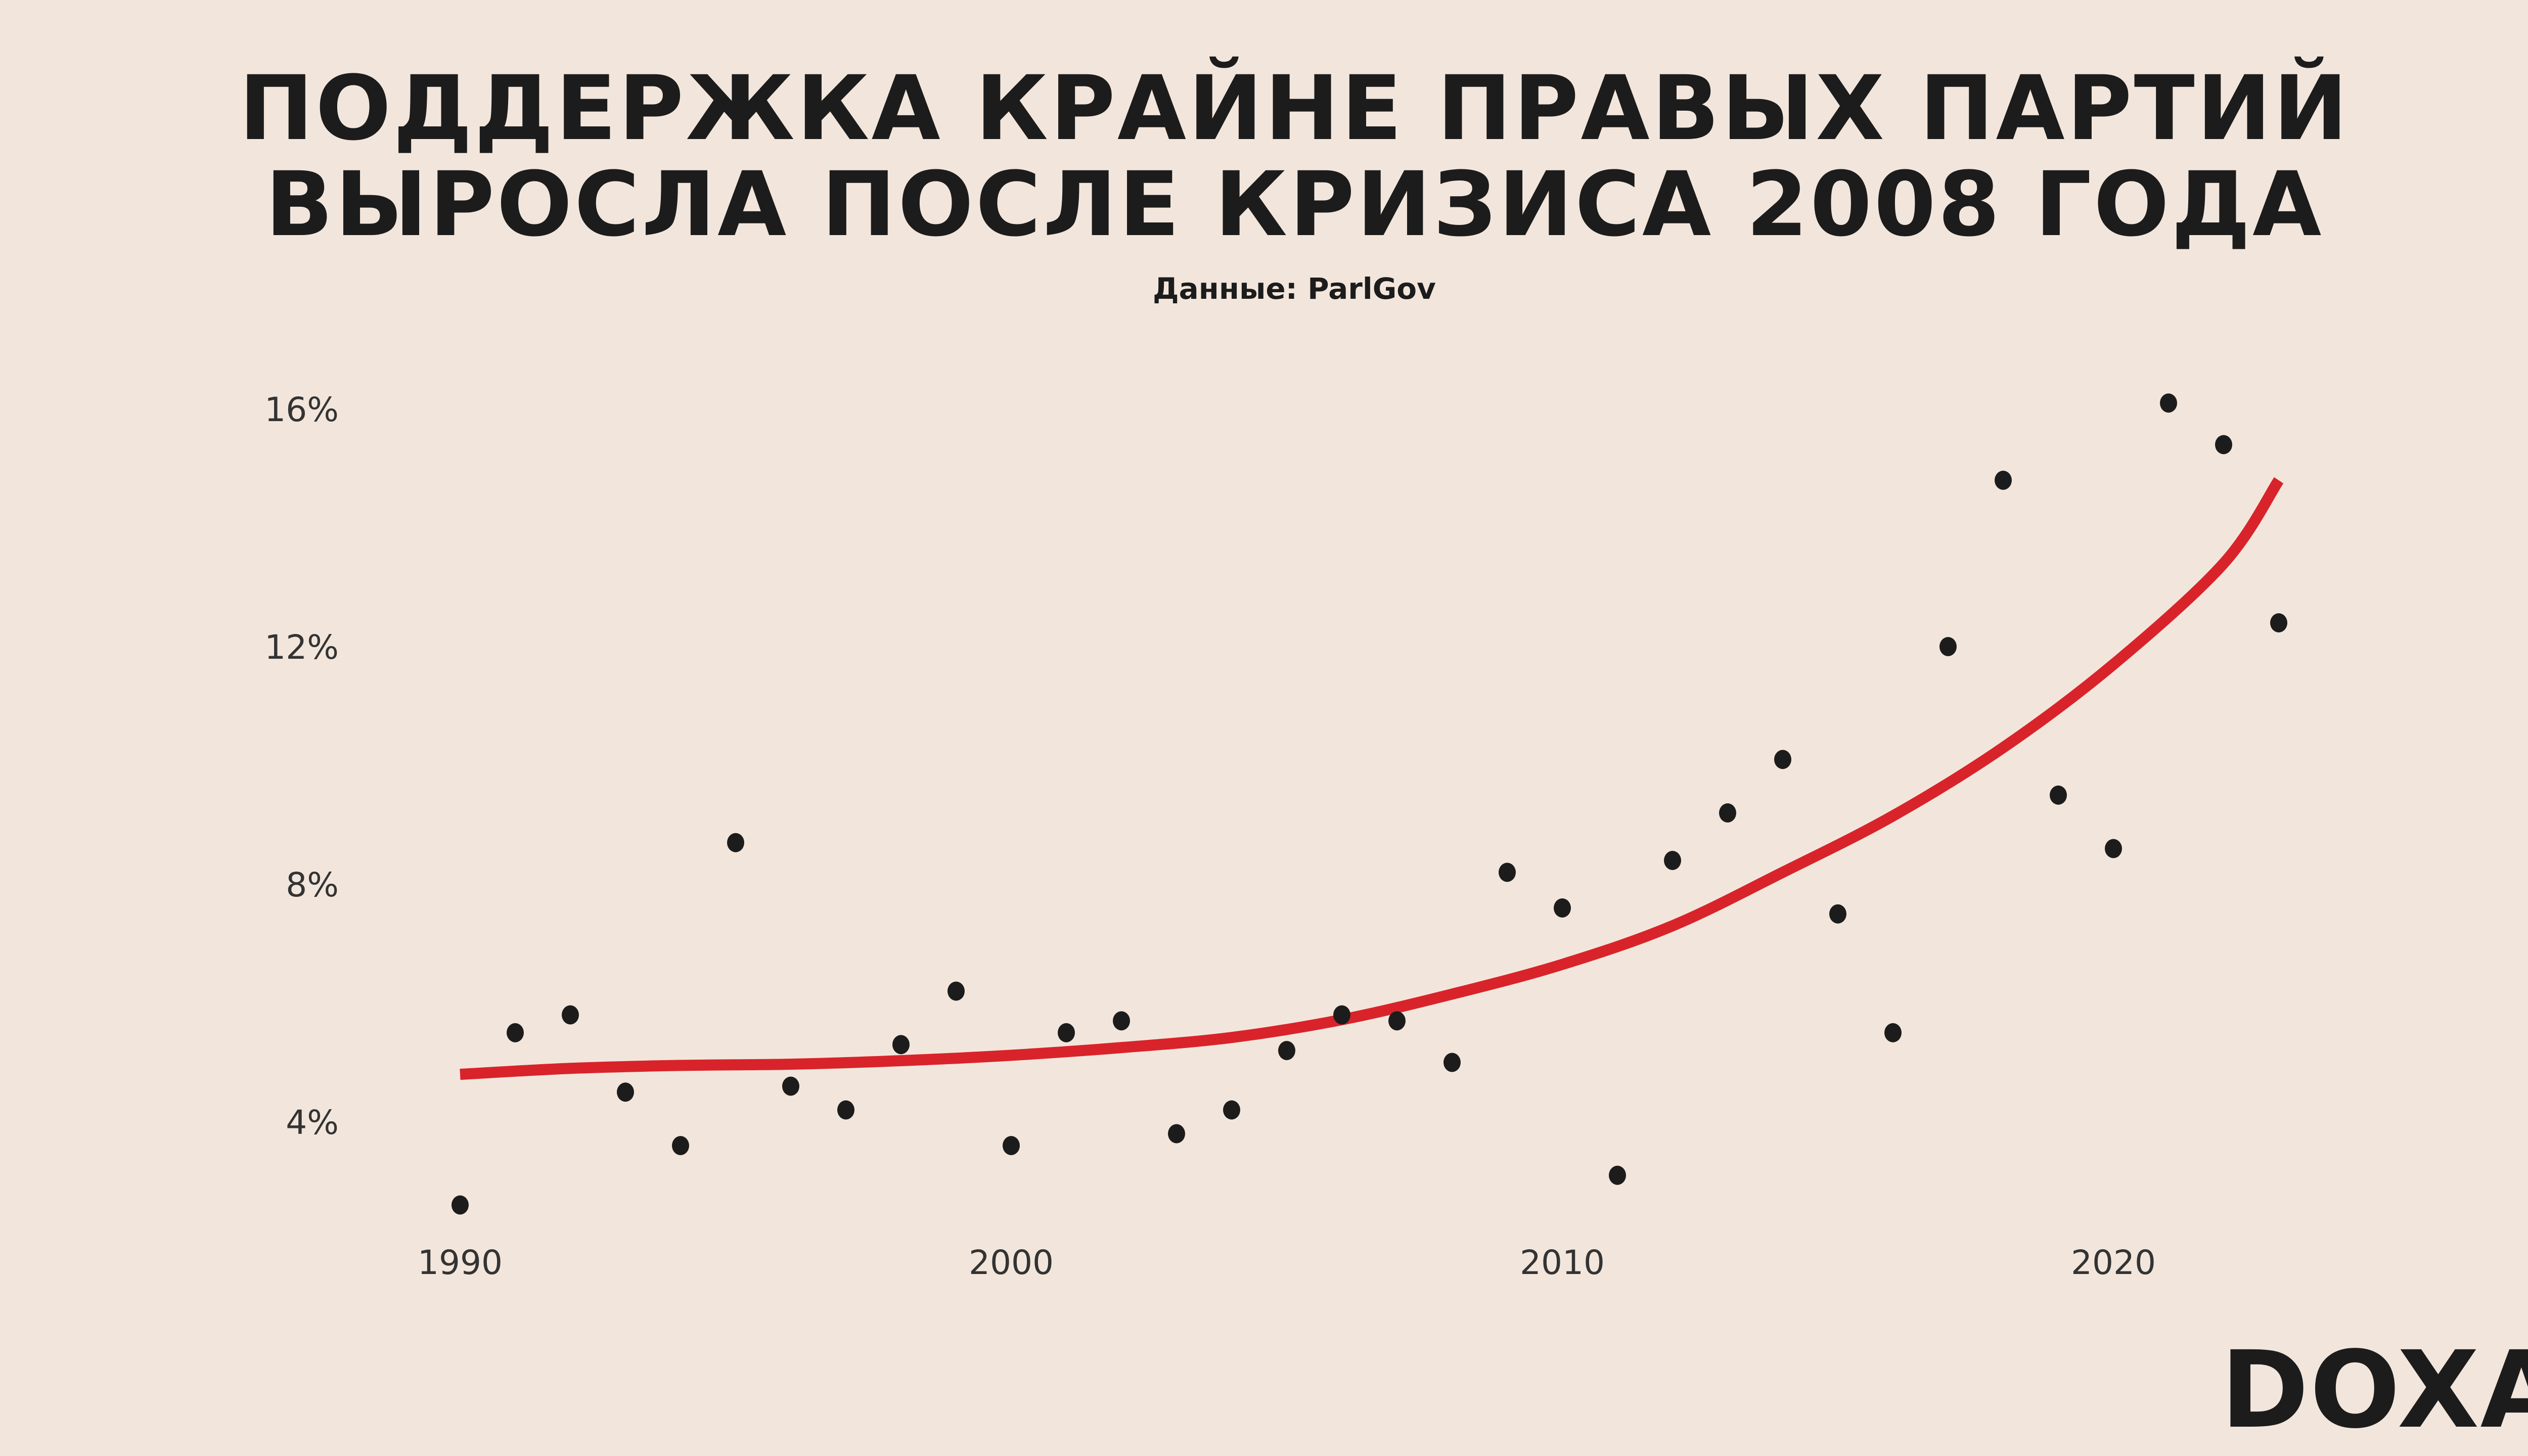  I want to click on data-source-label: Данные: ParlGov, so click(1295, 288).